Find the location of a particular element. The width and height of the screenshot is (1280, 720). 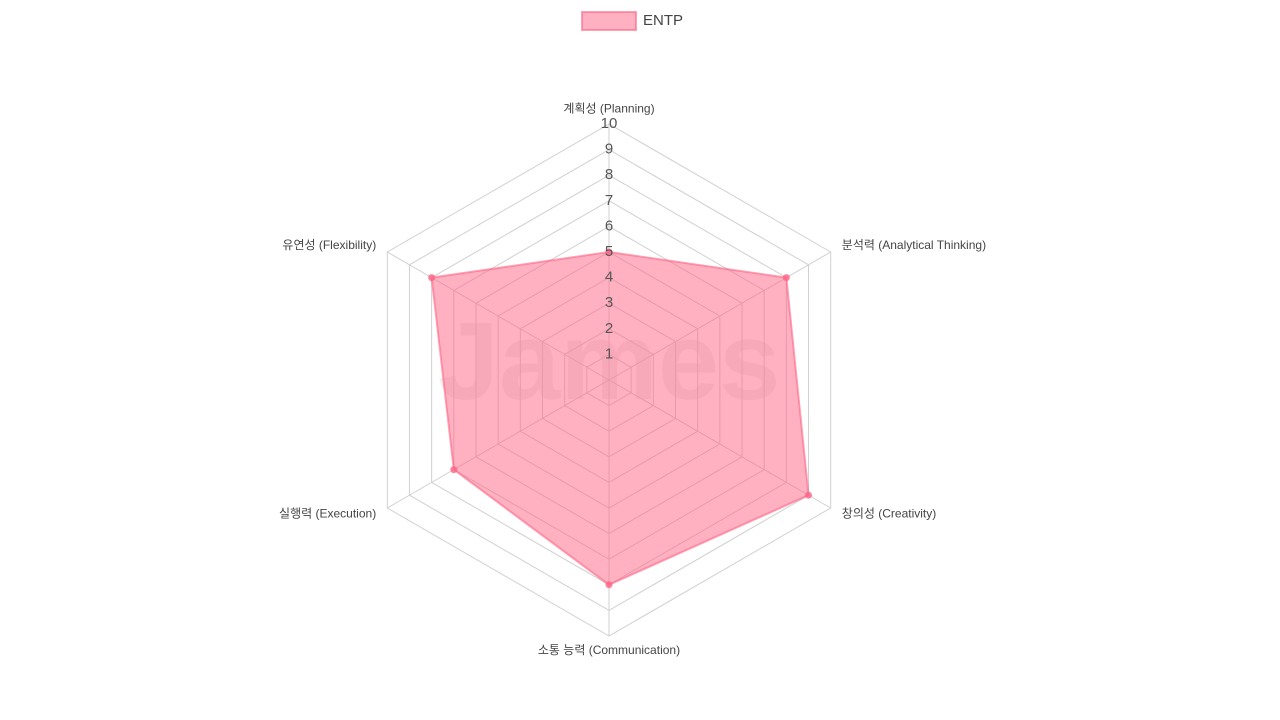

axis-label: 창의성 (Creativity) is located at coordinates (889, 514).